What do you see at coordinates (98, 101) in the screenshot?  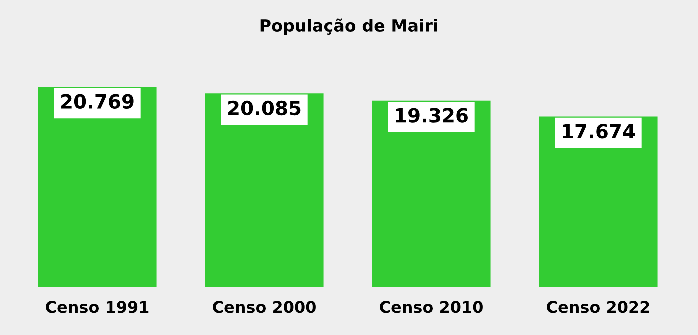 I see `data-label: 20.769` at bounding box center [98, 101].